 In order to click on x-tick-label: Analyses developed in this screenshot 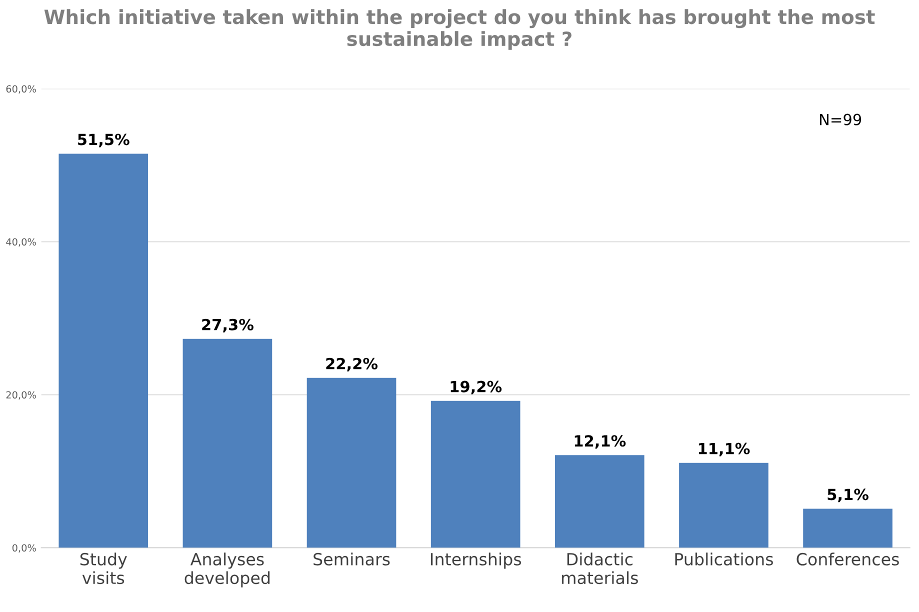, I will do `click(227, 570)`.